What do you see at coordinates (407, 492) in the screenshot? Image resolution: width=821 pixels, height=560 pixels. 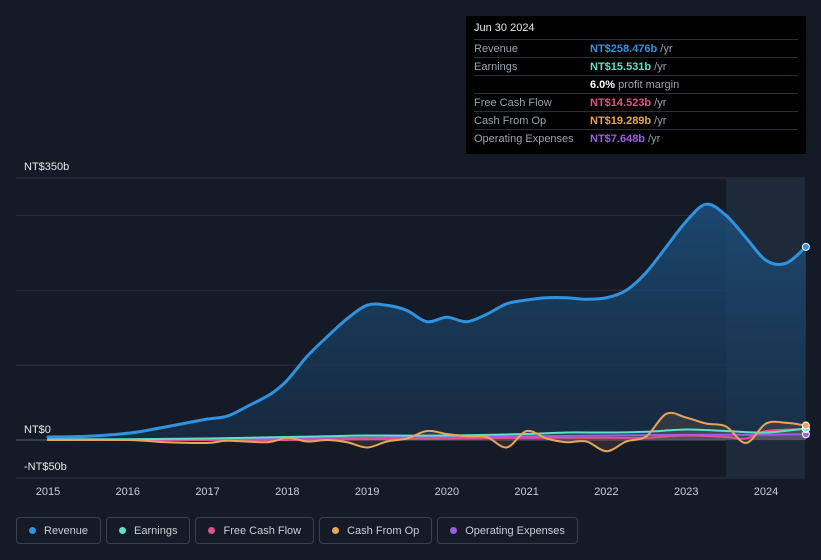 I see `x-axis-ticks: 2015 2016 2017 2018 2019 2020 2021 2022 2023 2024` at bounding box center [407, 492].